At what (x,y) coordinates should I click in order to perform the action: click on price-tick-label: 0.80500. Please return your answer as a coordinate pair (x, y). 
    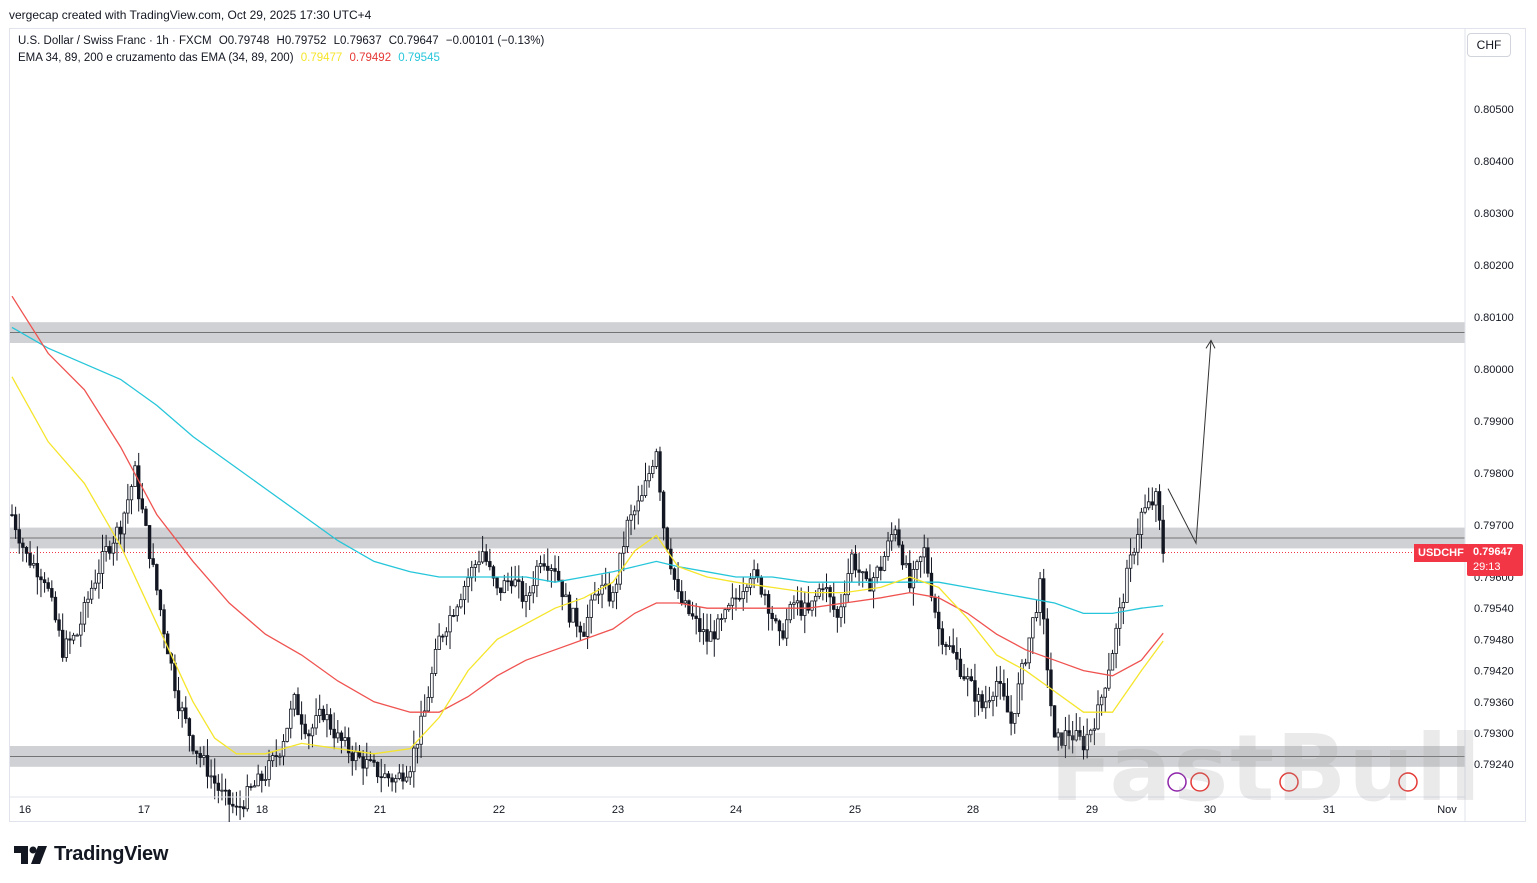
    Looking at the image, I should click on (1494, 110).